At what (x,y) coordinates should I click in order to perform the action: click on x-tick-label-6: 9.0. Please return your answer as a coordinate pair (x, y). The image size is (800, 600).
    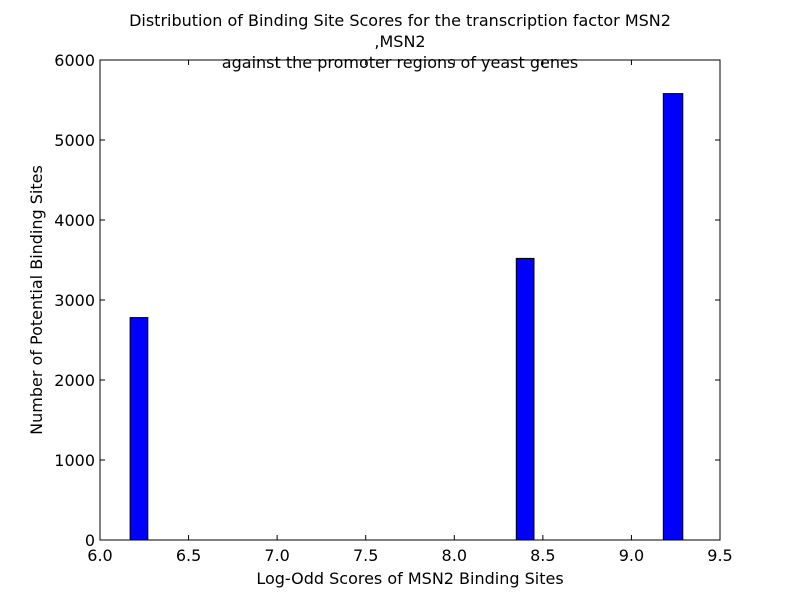
    Looking at the image, I should click on (631, 555).